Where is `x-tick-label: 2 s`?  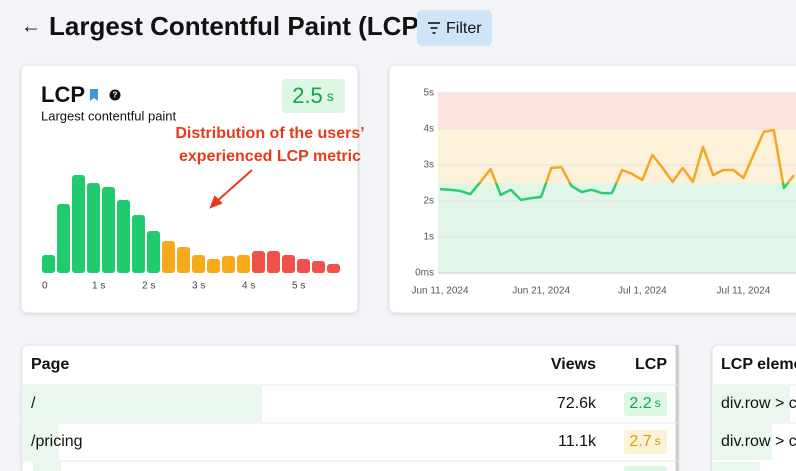 x-tick-label: 2 s is located at coordinates (148, 286).